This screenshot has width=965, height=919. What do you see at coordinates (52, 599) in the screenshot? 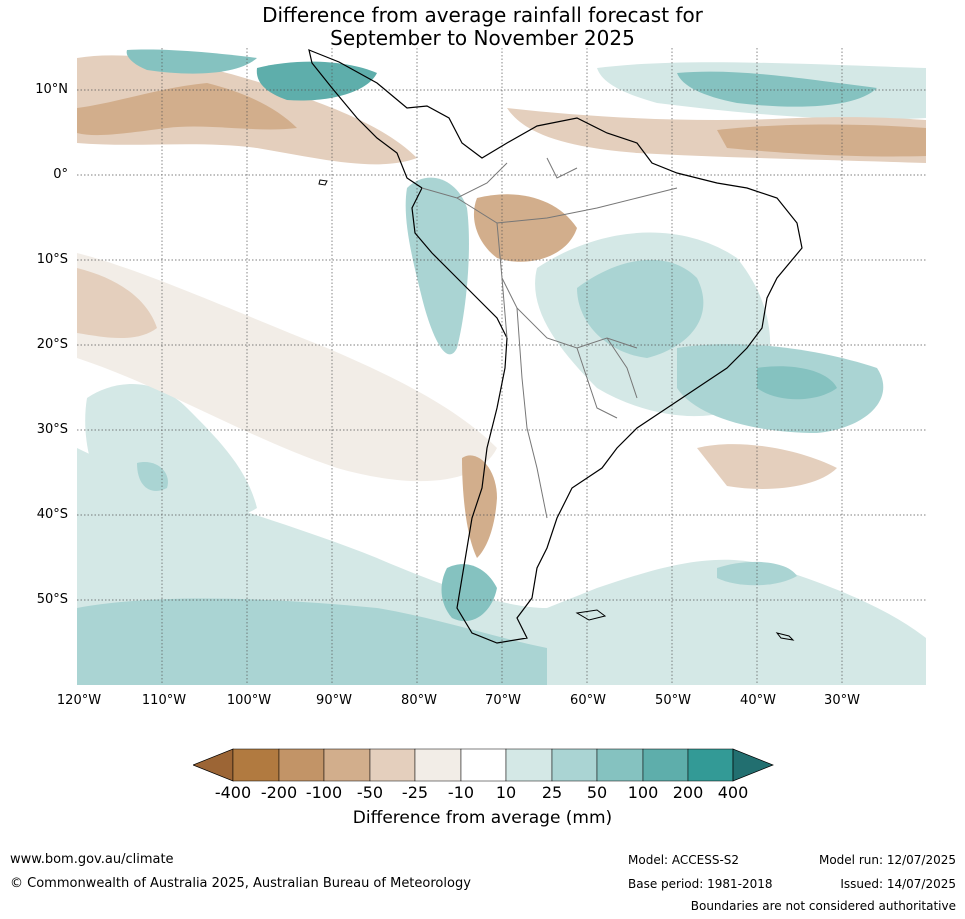
I see `lat-label-50s: 50°S` at bounding box center [52, 599].